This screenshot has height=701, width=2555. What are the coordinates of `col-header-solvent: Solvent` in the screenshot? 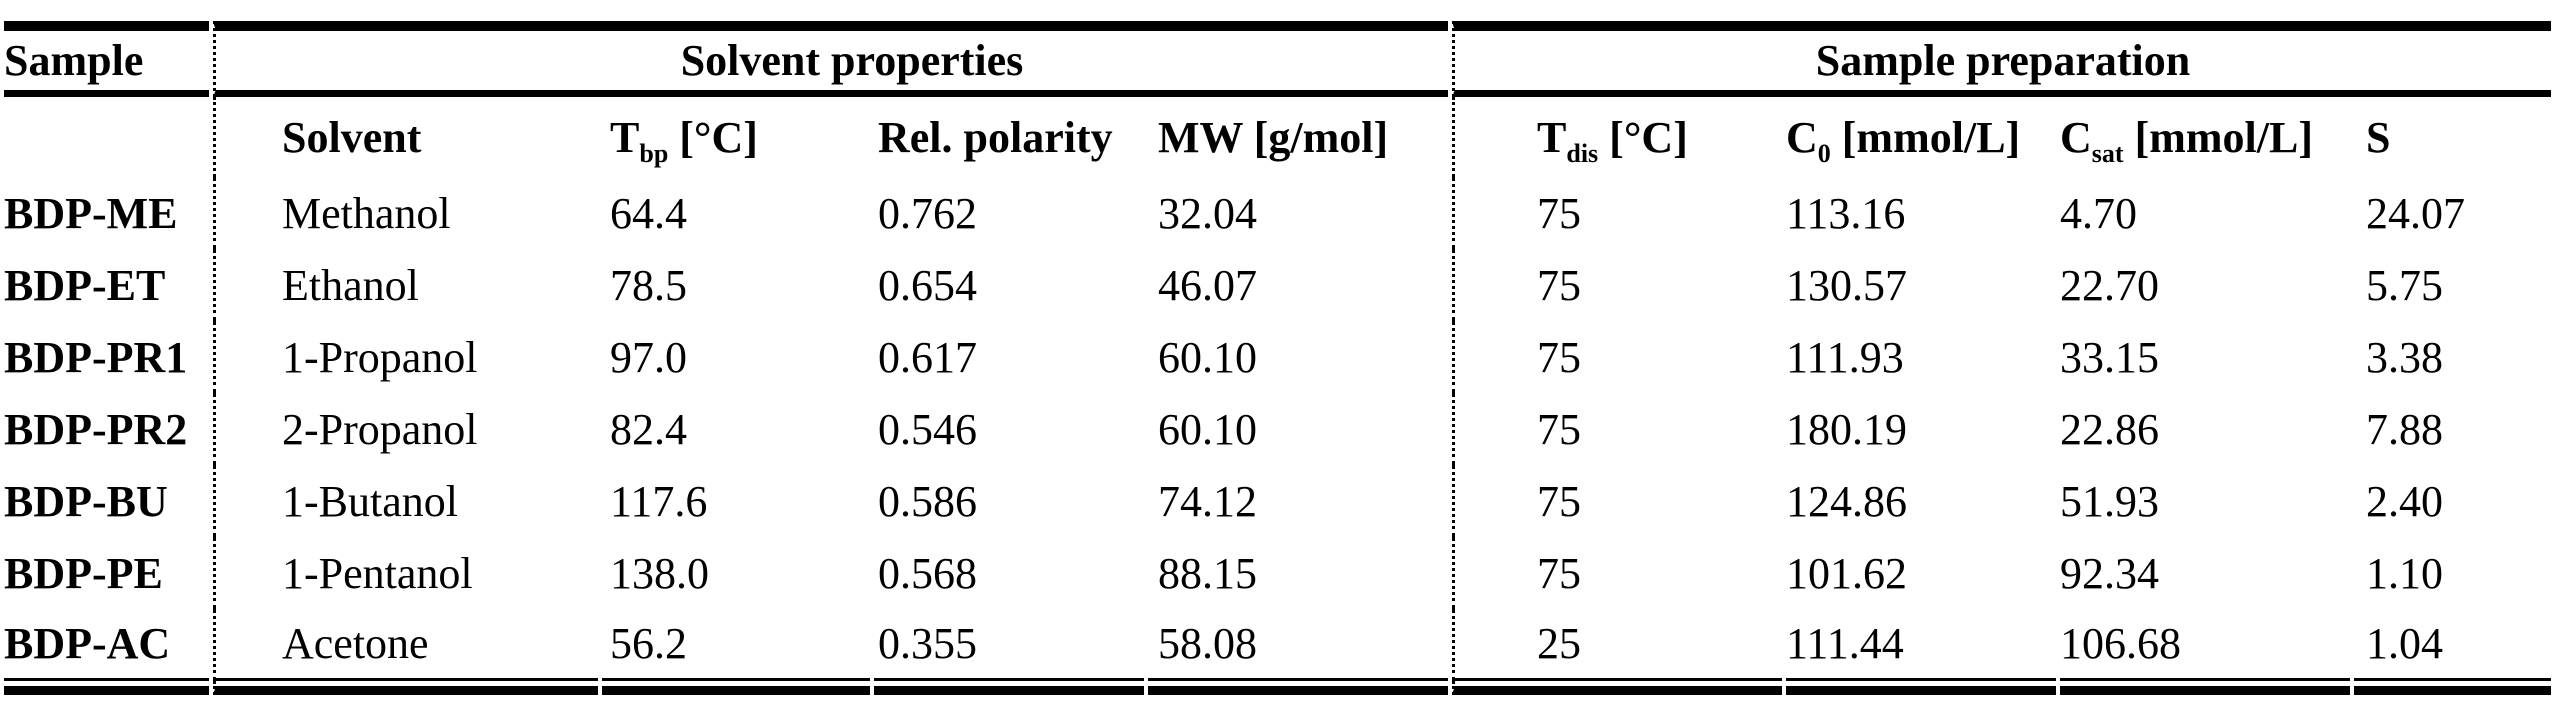 It's located at (405, 137).